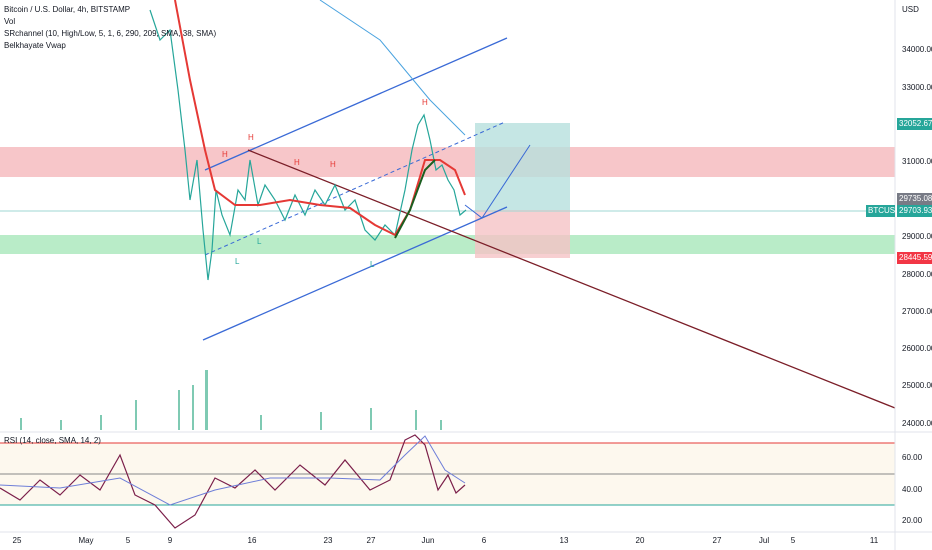 The width and height of the screenshot is (932, 550). I want to click on ma-line, so click(392, 68).